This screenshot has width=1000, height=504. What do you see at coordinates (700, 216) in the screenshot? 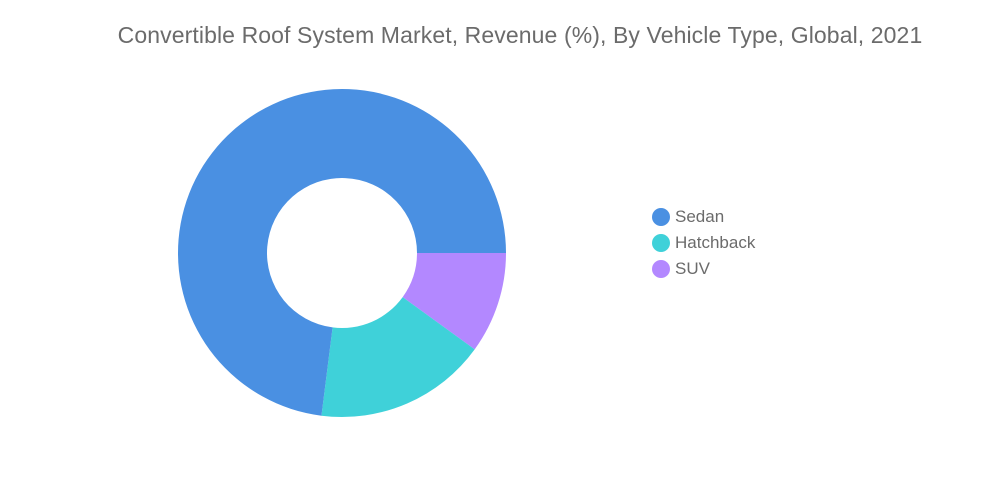
I see `legend-label: Sedan` at bounding box center [700, 216].